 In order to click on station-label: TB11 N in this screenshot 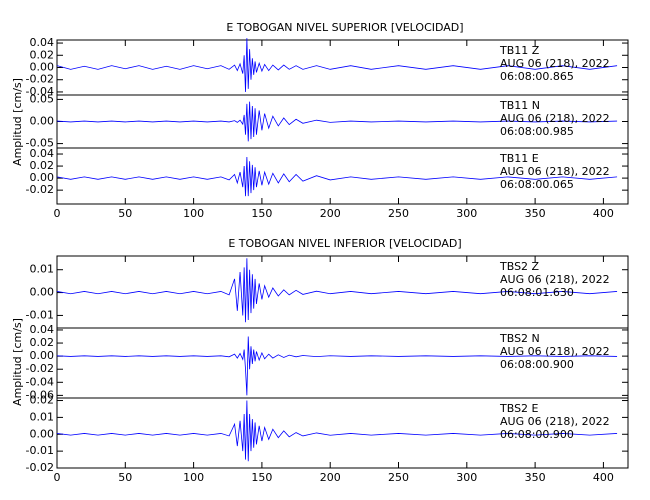, I will do `click(519, 105)`.